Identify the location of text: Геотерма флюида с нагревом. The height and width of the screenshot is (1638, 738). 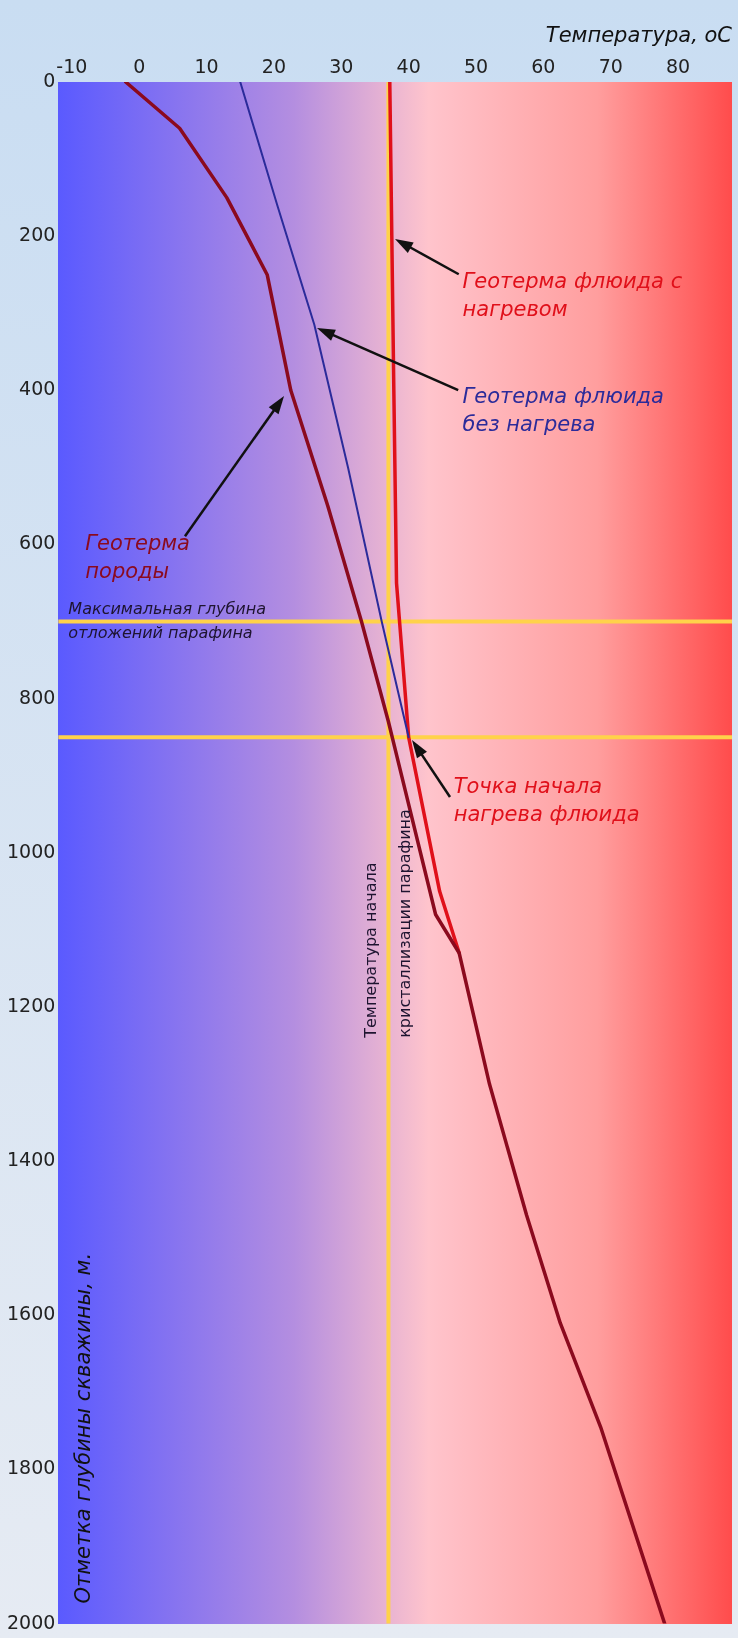
(572, 294).